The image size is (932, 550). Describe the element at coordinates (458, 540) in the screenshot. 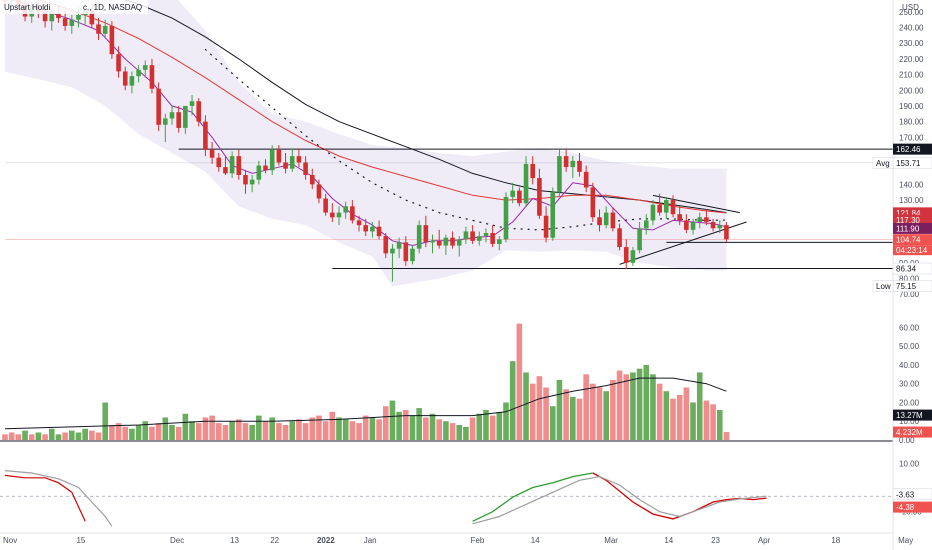

I see `time-axis: Nov 15 Dec 13 22 2022 Jan Feb 14 Mar 14 23 Apr 18 May` at that location.